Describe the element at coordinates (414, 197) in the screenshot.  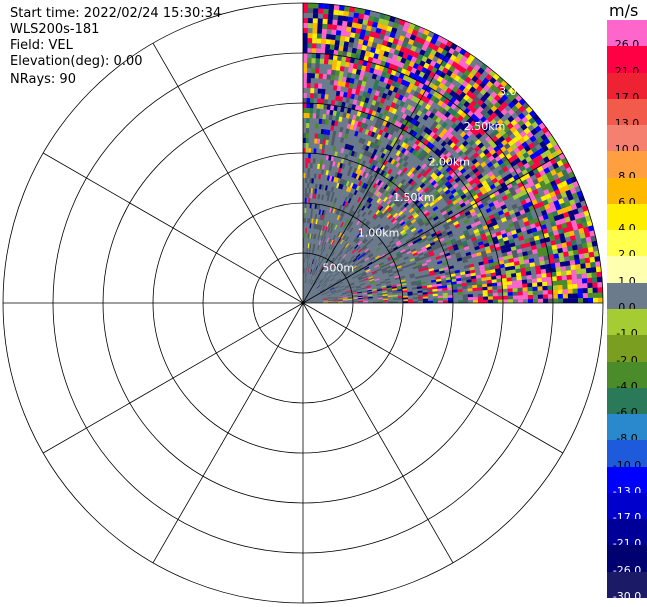
I see `range-label: 1.50km` at that location.